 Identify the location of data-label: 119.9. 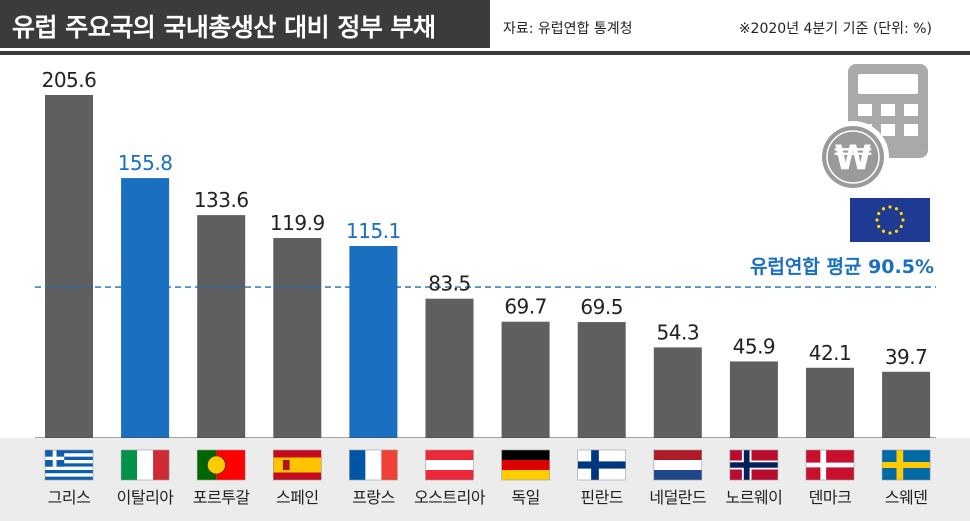
(297, 223).